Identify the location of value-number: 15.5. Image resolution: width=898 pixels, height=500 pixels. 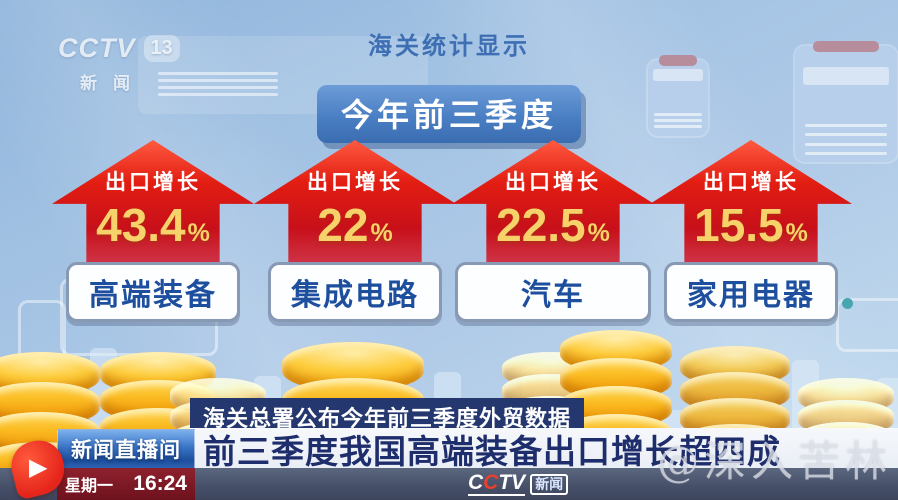
(739, 225).